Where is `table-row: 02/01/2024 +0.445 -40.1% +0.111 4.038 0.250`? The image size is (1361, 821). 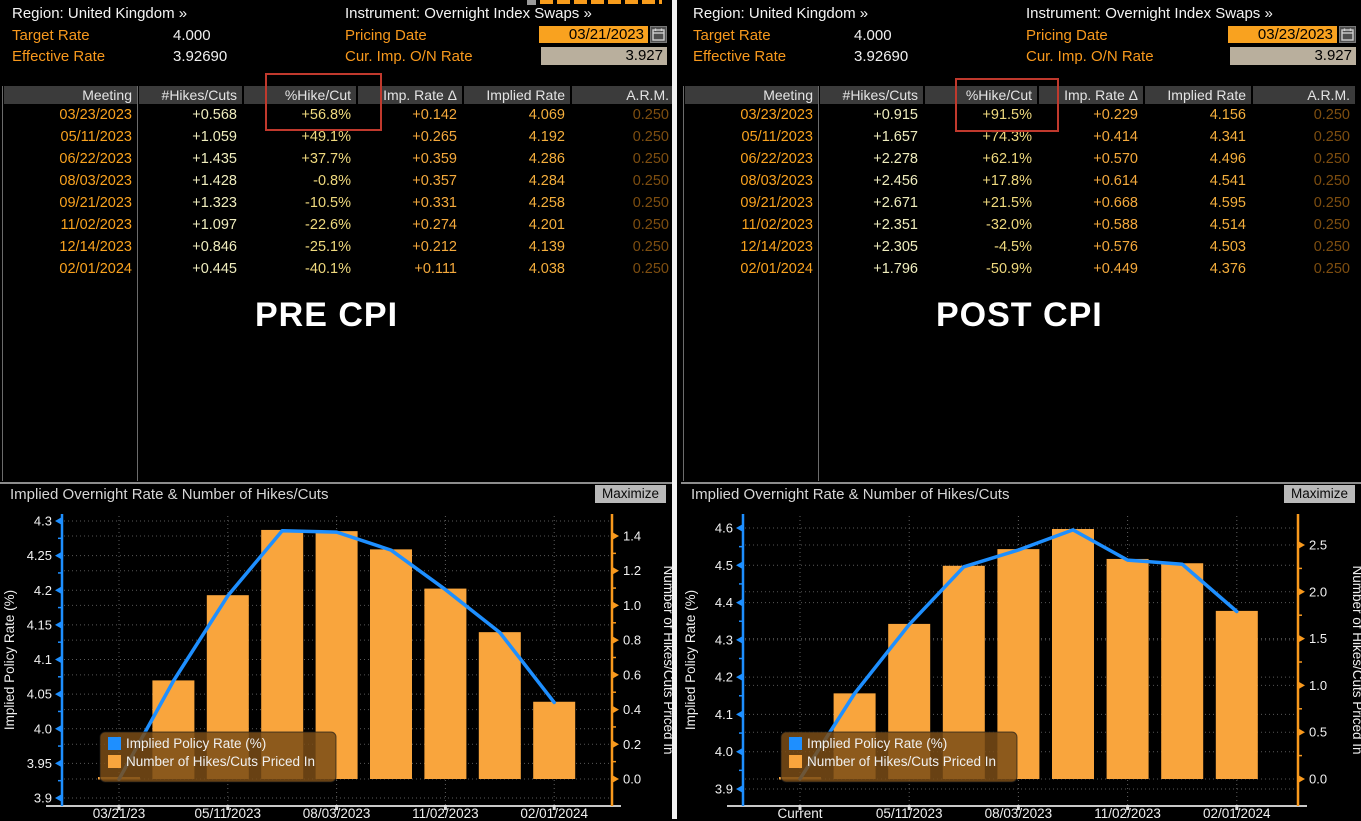
table-row: 02/01/2024 +0.445 -40.1% +0.111 4.038 0.250 is located at coordinates (339, 269).